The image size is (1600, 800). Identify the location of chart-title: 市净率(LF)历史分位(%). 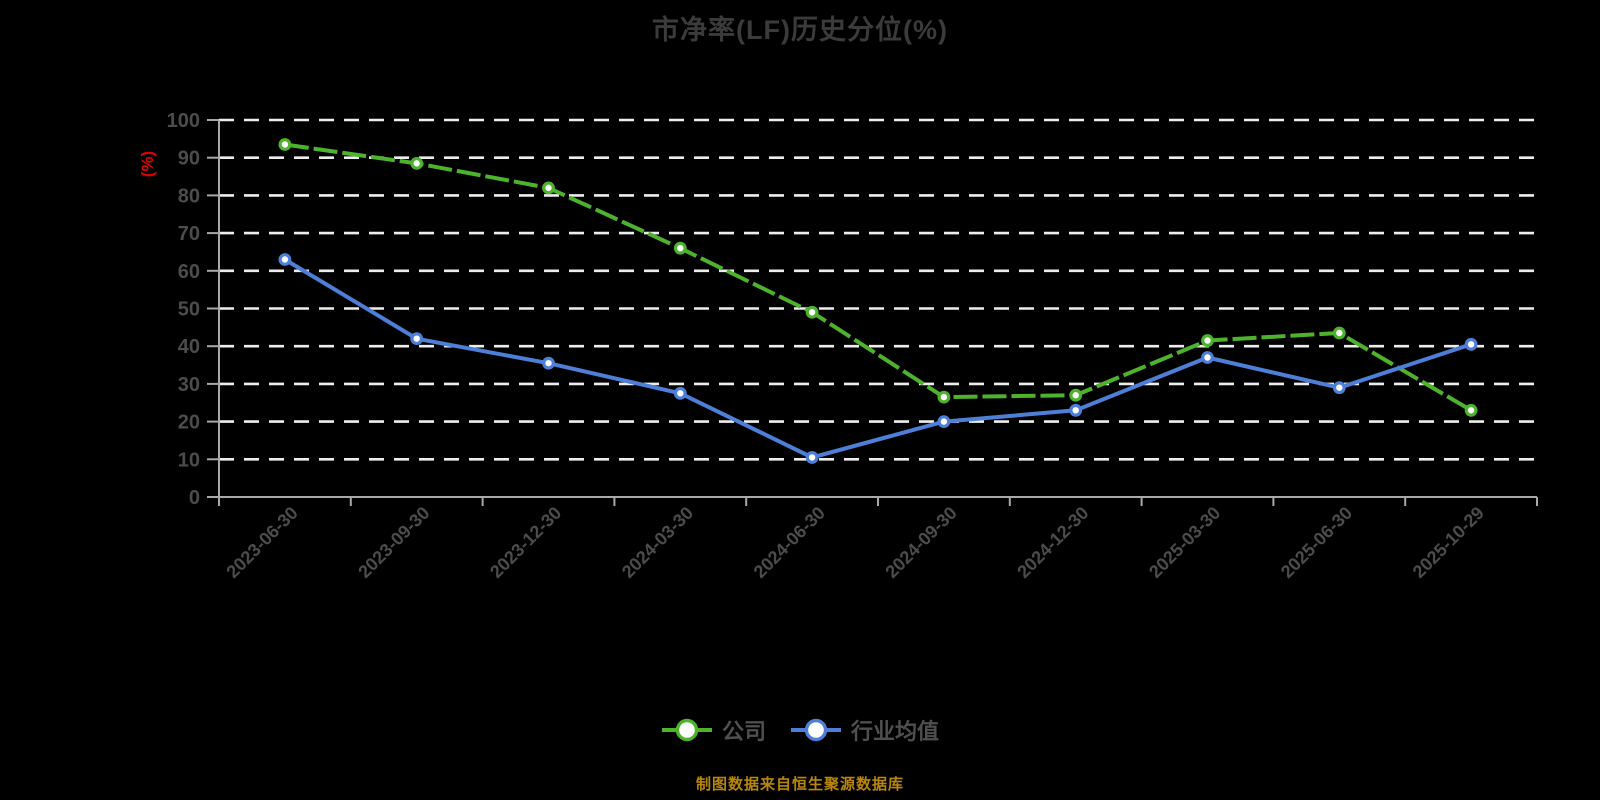
(800, 30).